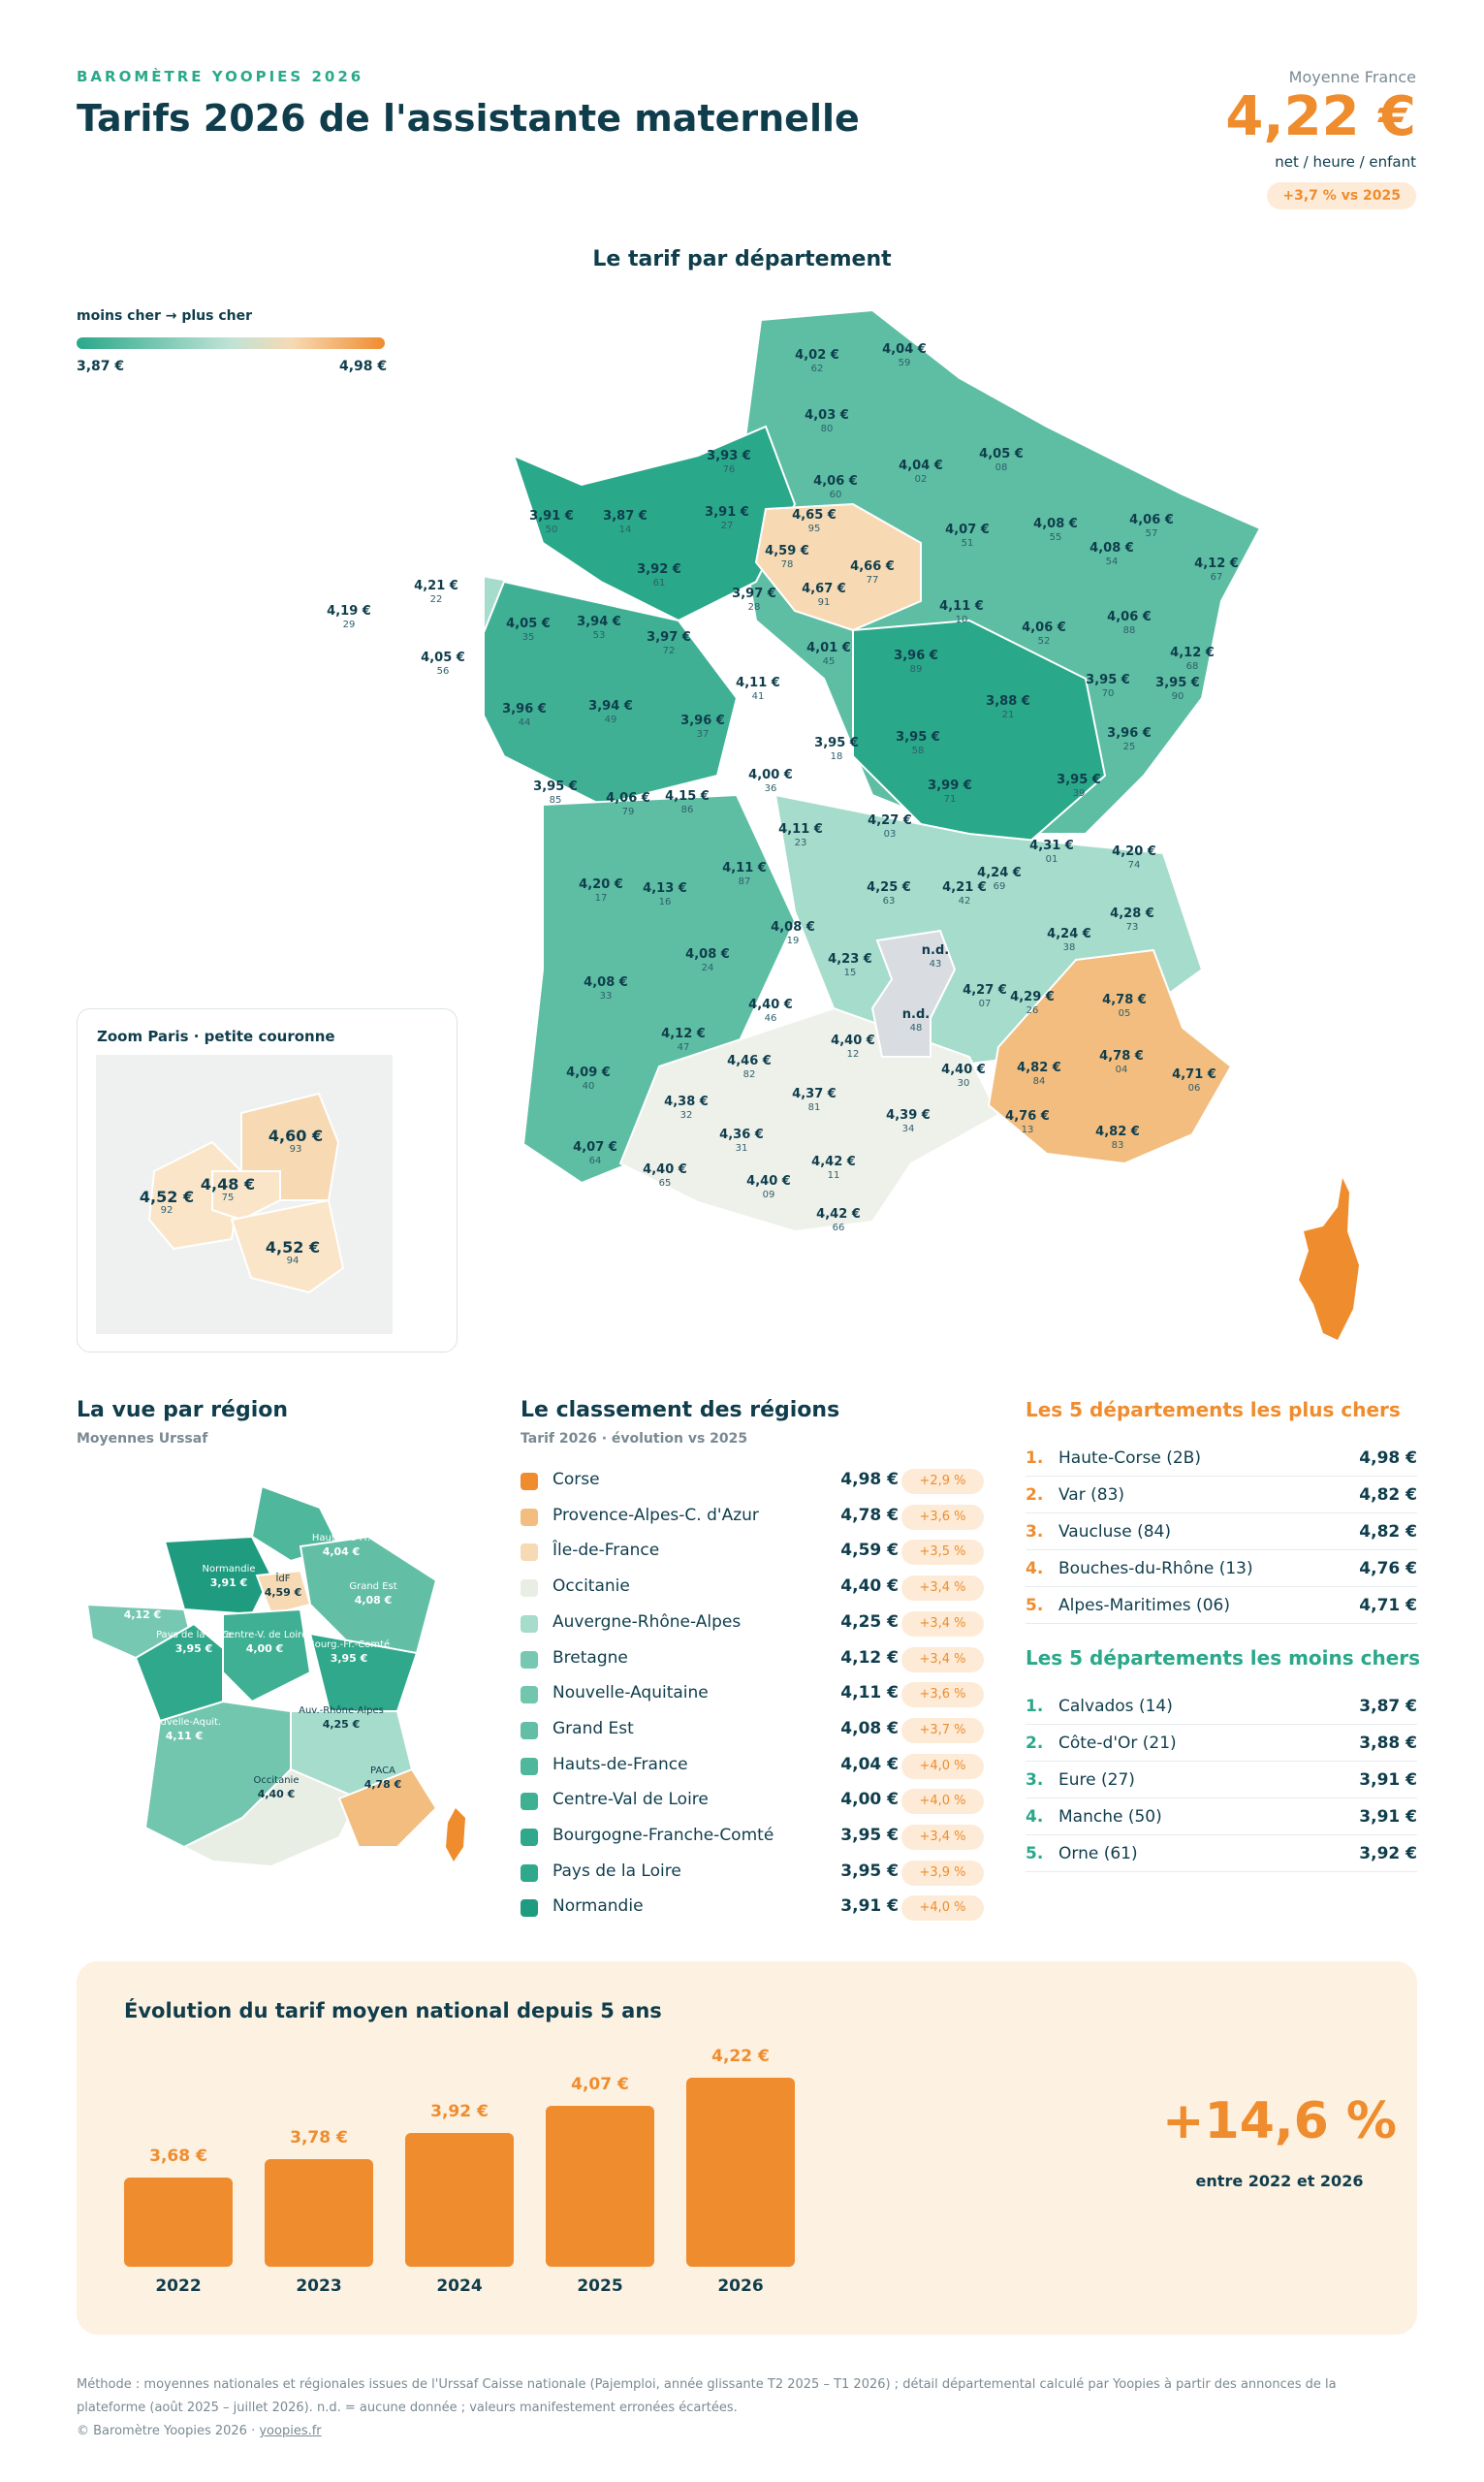 The image size is (1484, 2482). What do you see at coordinates (524, 722) in the screenshot?
I see `department-code: 44` at bounding box center [524, 722].